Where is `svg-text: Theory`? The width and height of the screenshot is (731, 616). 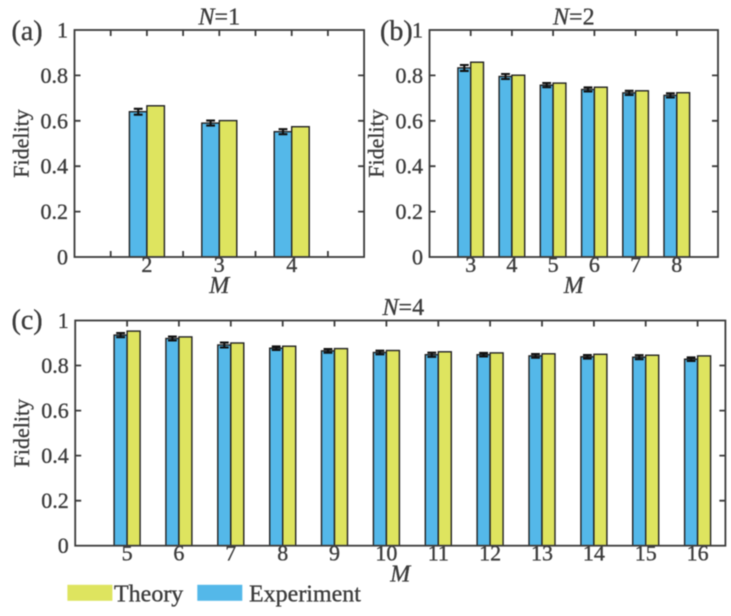 svg-text: Theory is located at coordinates (148, 595).